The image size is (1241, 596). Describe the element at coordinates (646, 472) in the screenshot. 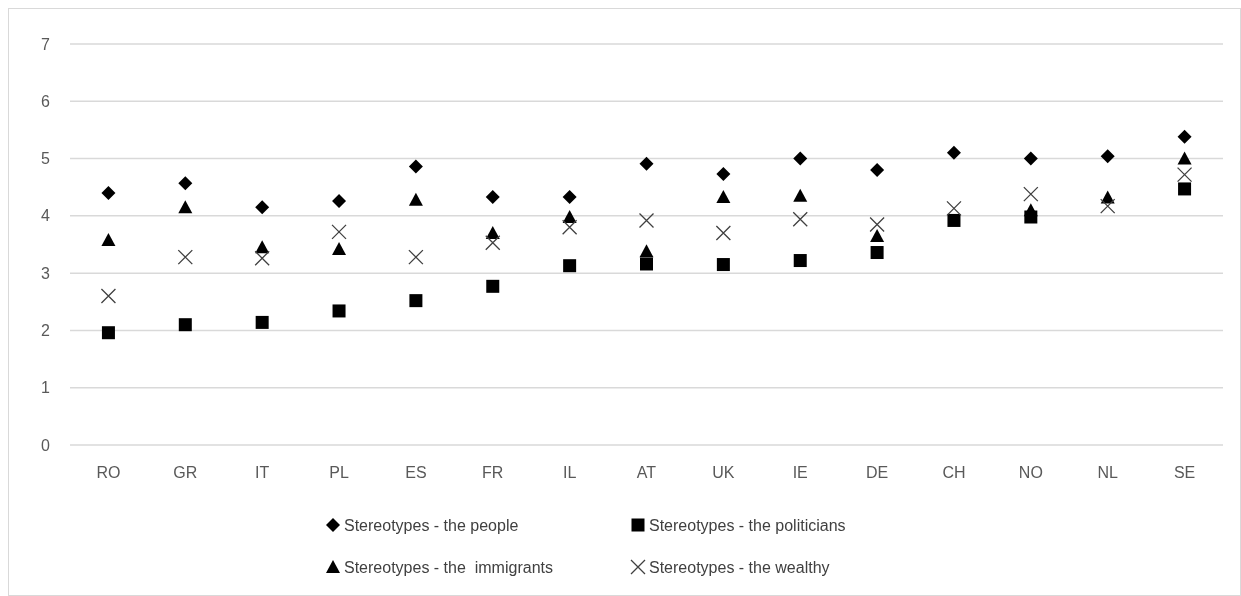

I see `x-tick-label: AT` at that location.